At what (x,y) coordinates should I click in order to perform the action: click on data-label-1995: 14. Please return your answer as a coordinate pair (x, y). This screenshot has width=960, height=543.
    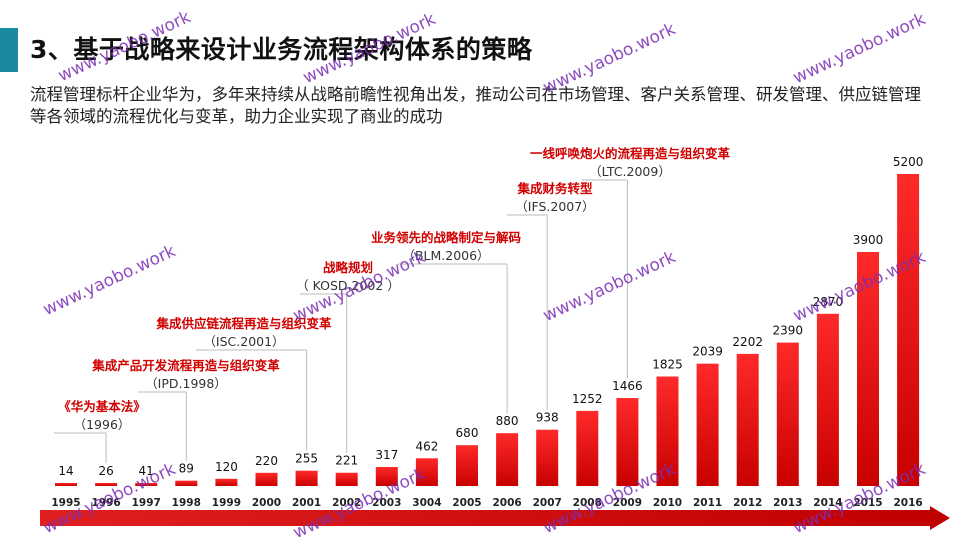
    Looking at the image, I should click on (65, 471).